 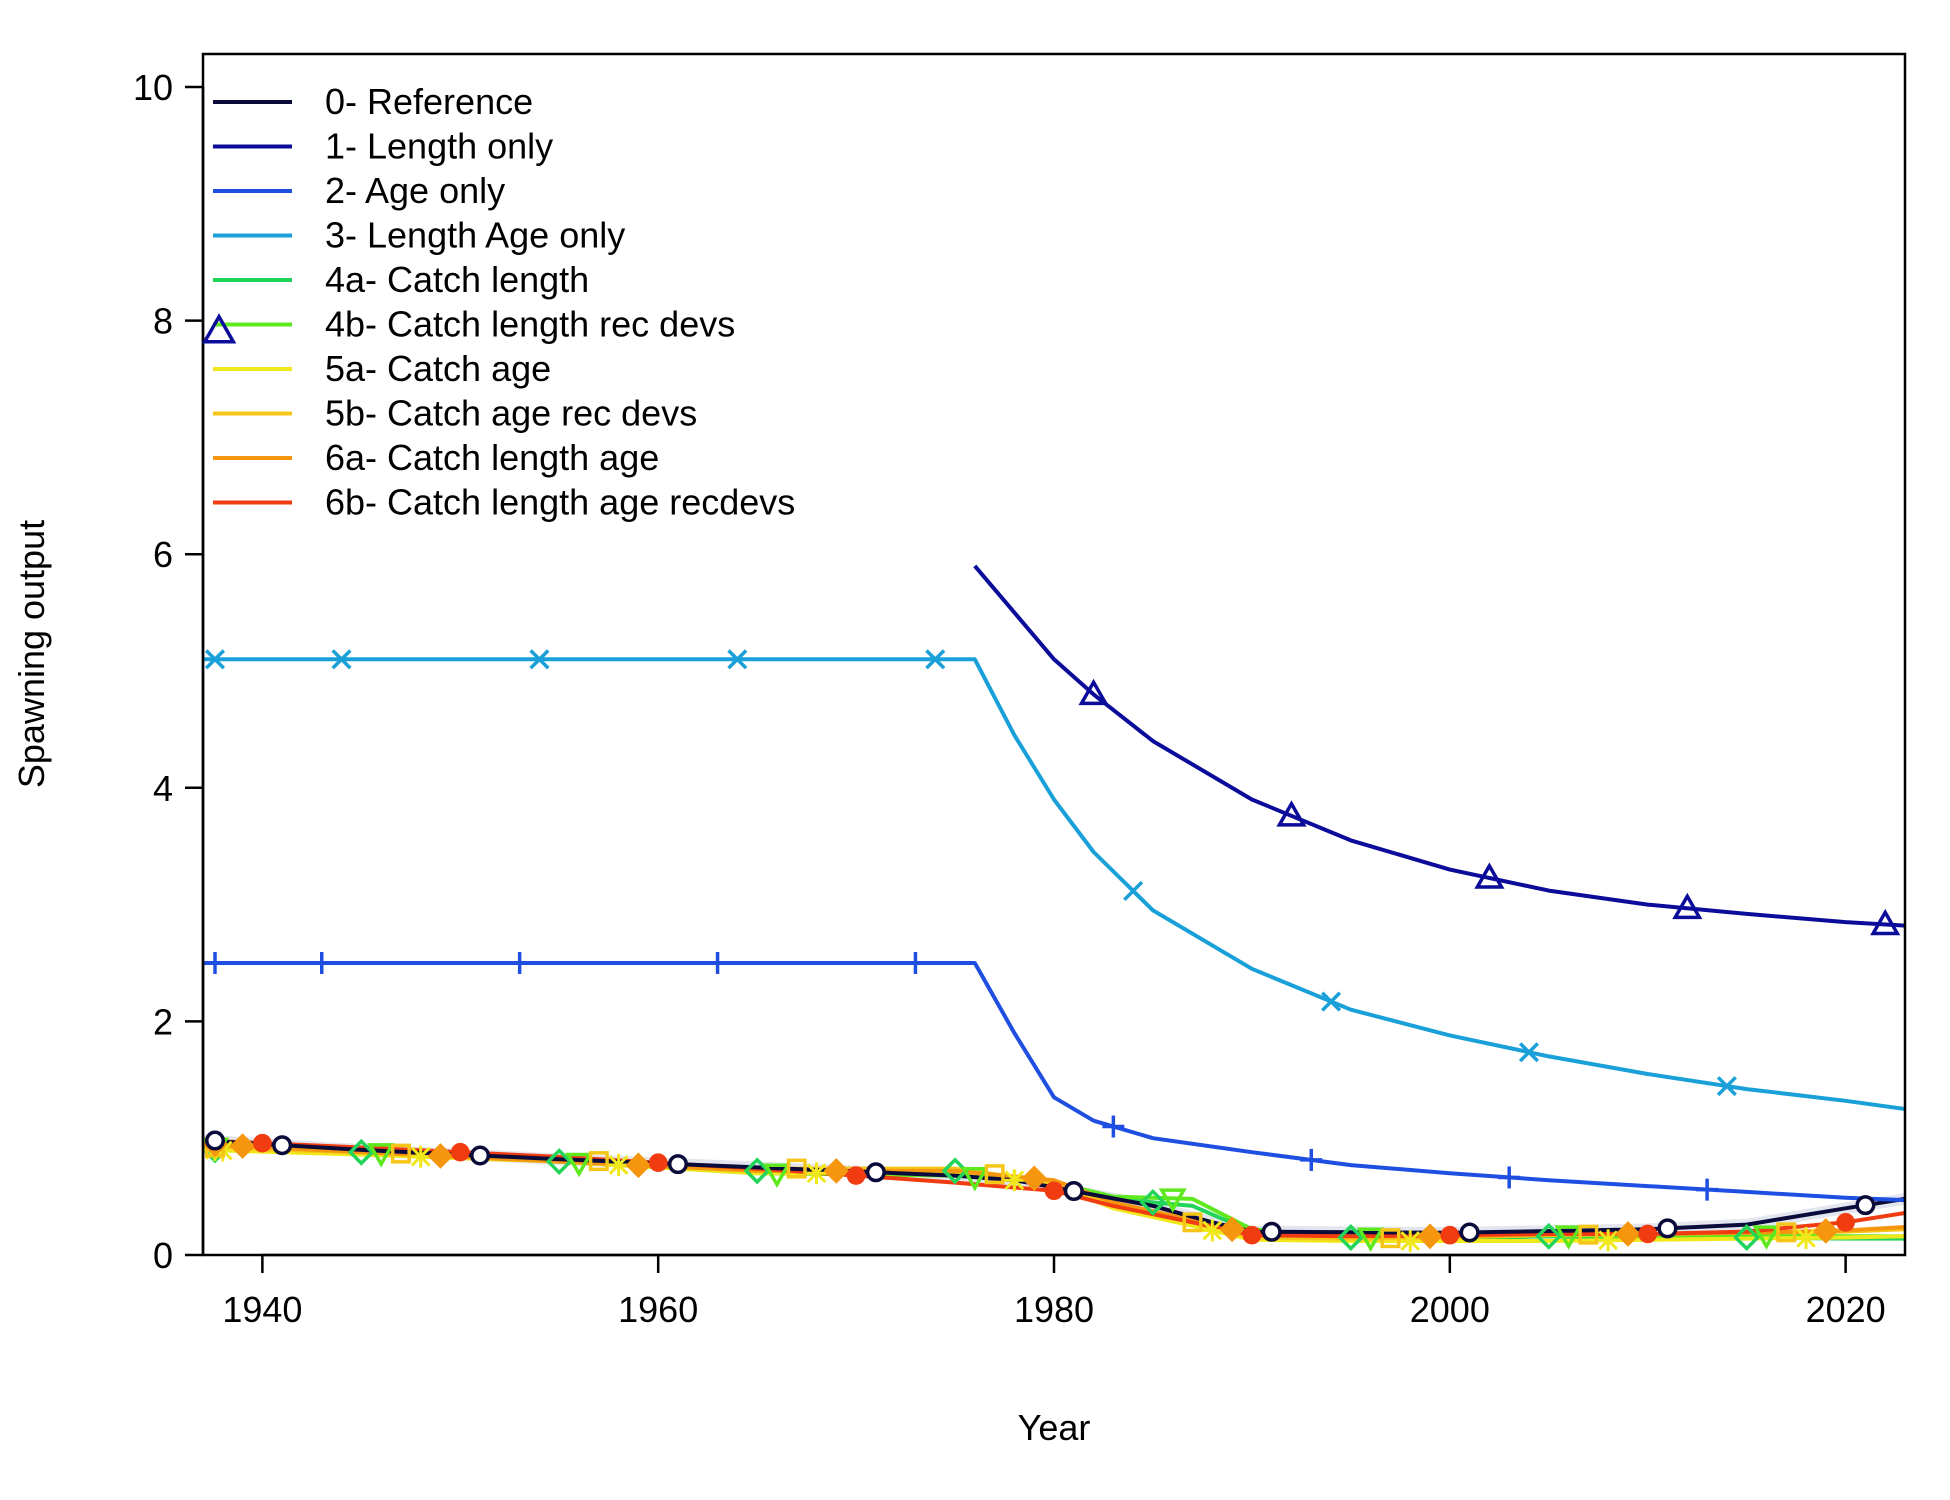 What do you see at coordinates (1054, 1309) in the screenshot?
I see `x-tick-label: 1980` at bounding box center [1054, 1309].